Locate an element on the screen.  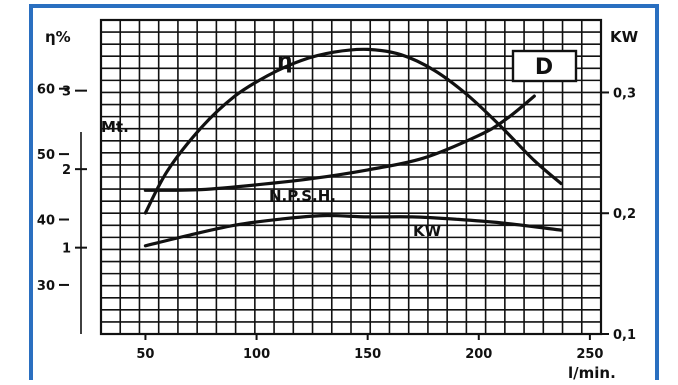
panel-box-frame is located at coordinates (544, 66).